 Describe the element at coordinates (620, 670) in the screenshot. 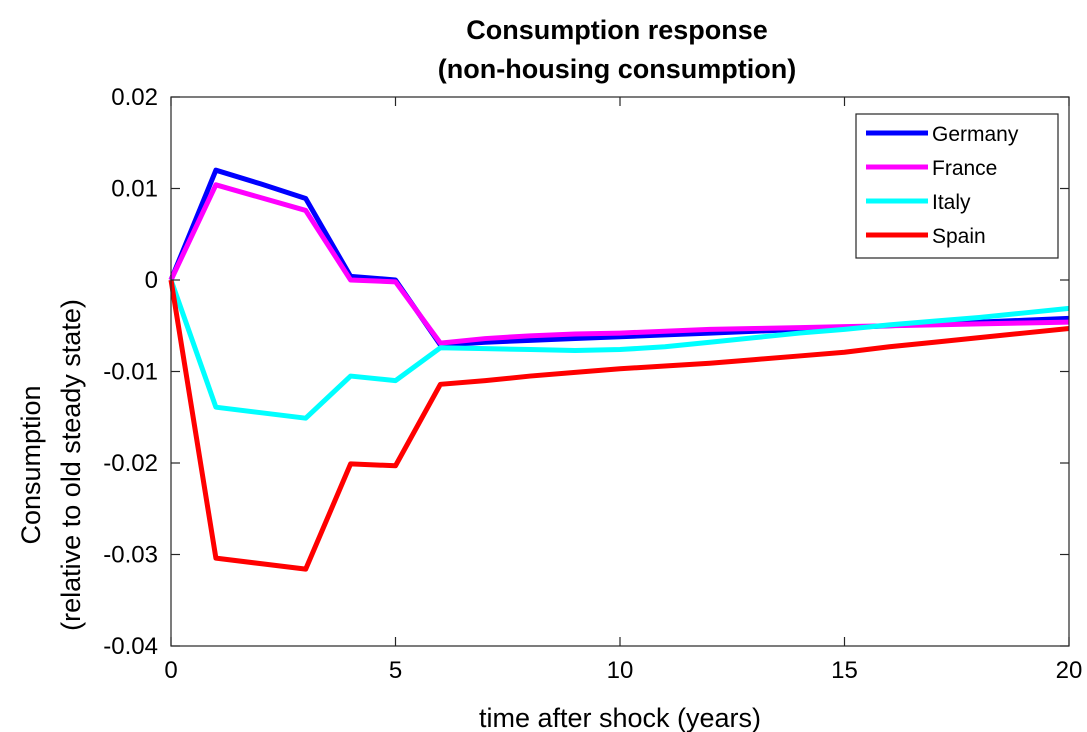

I see `x-tick-label: 10` at that location.